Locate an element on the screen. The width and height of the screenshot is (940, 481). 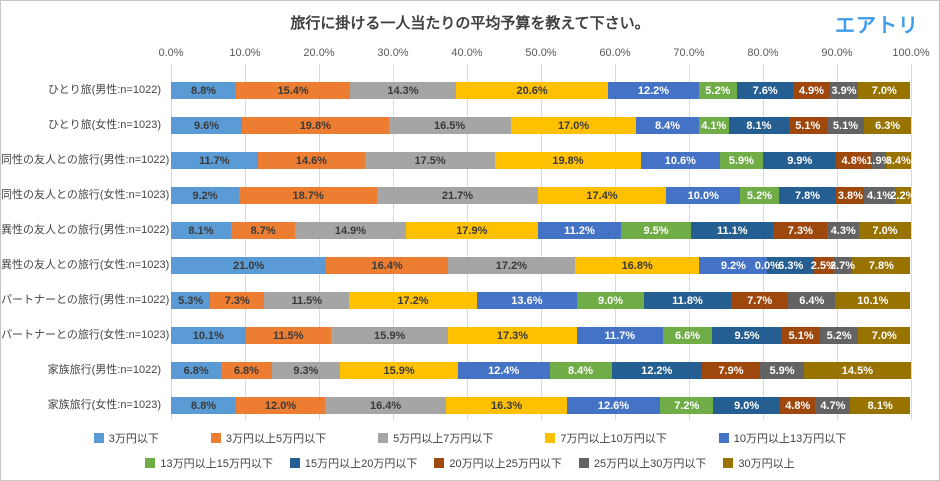
category-label: 家族旅行(女性:n=1023) is located at coordinates (104, 405).